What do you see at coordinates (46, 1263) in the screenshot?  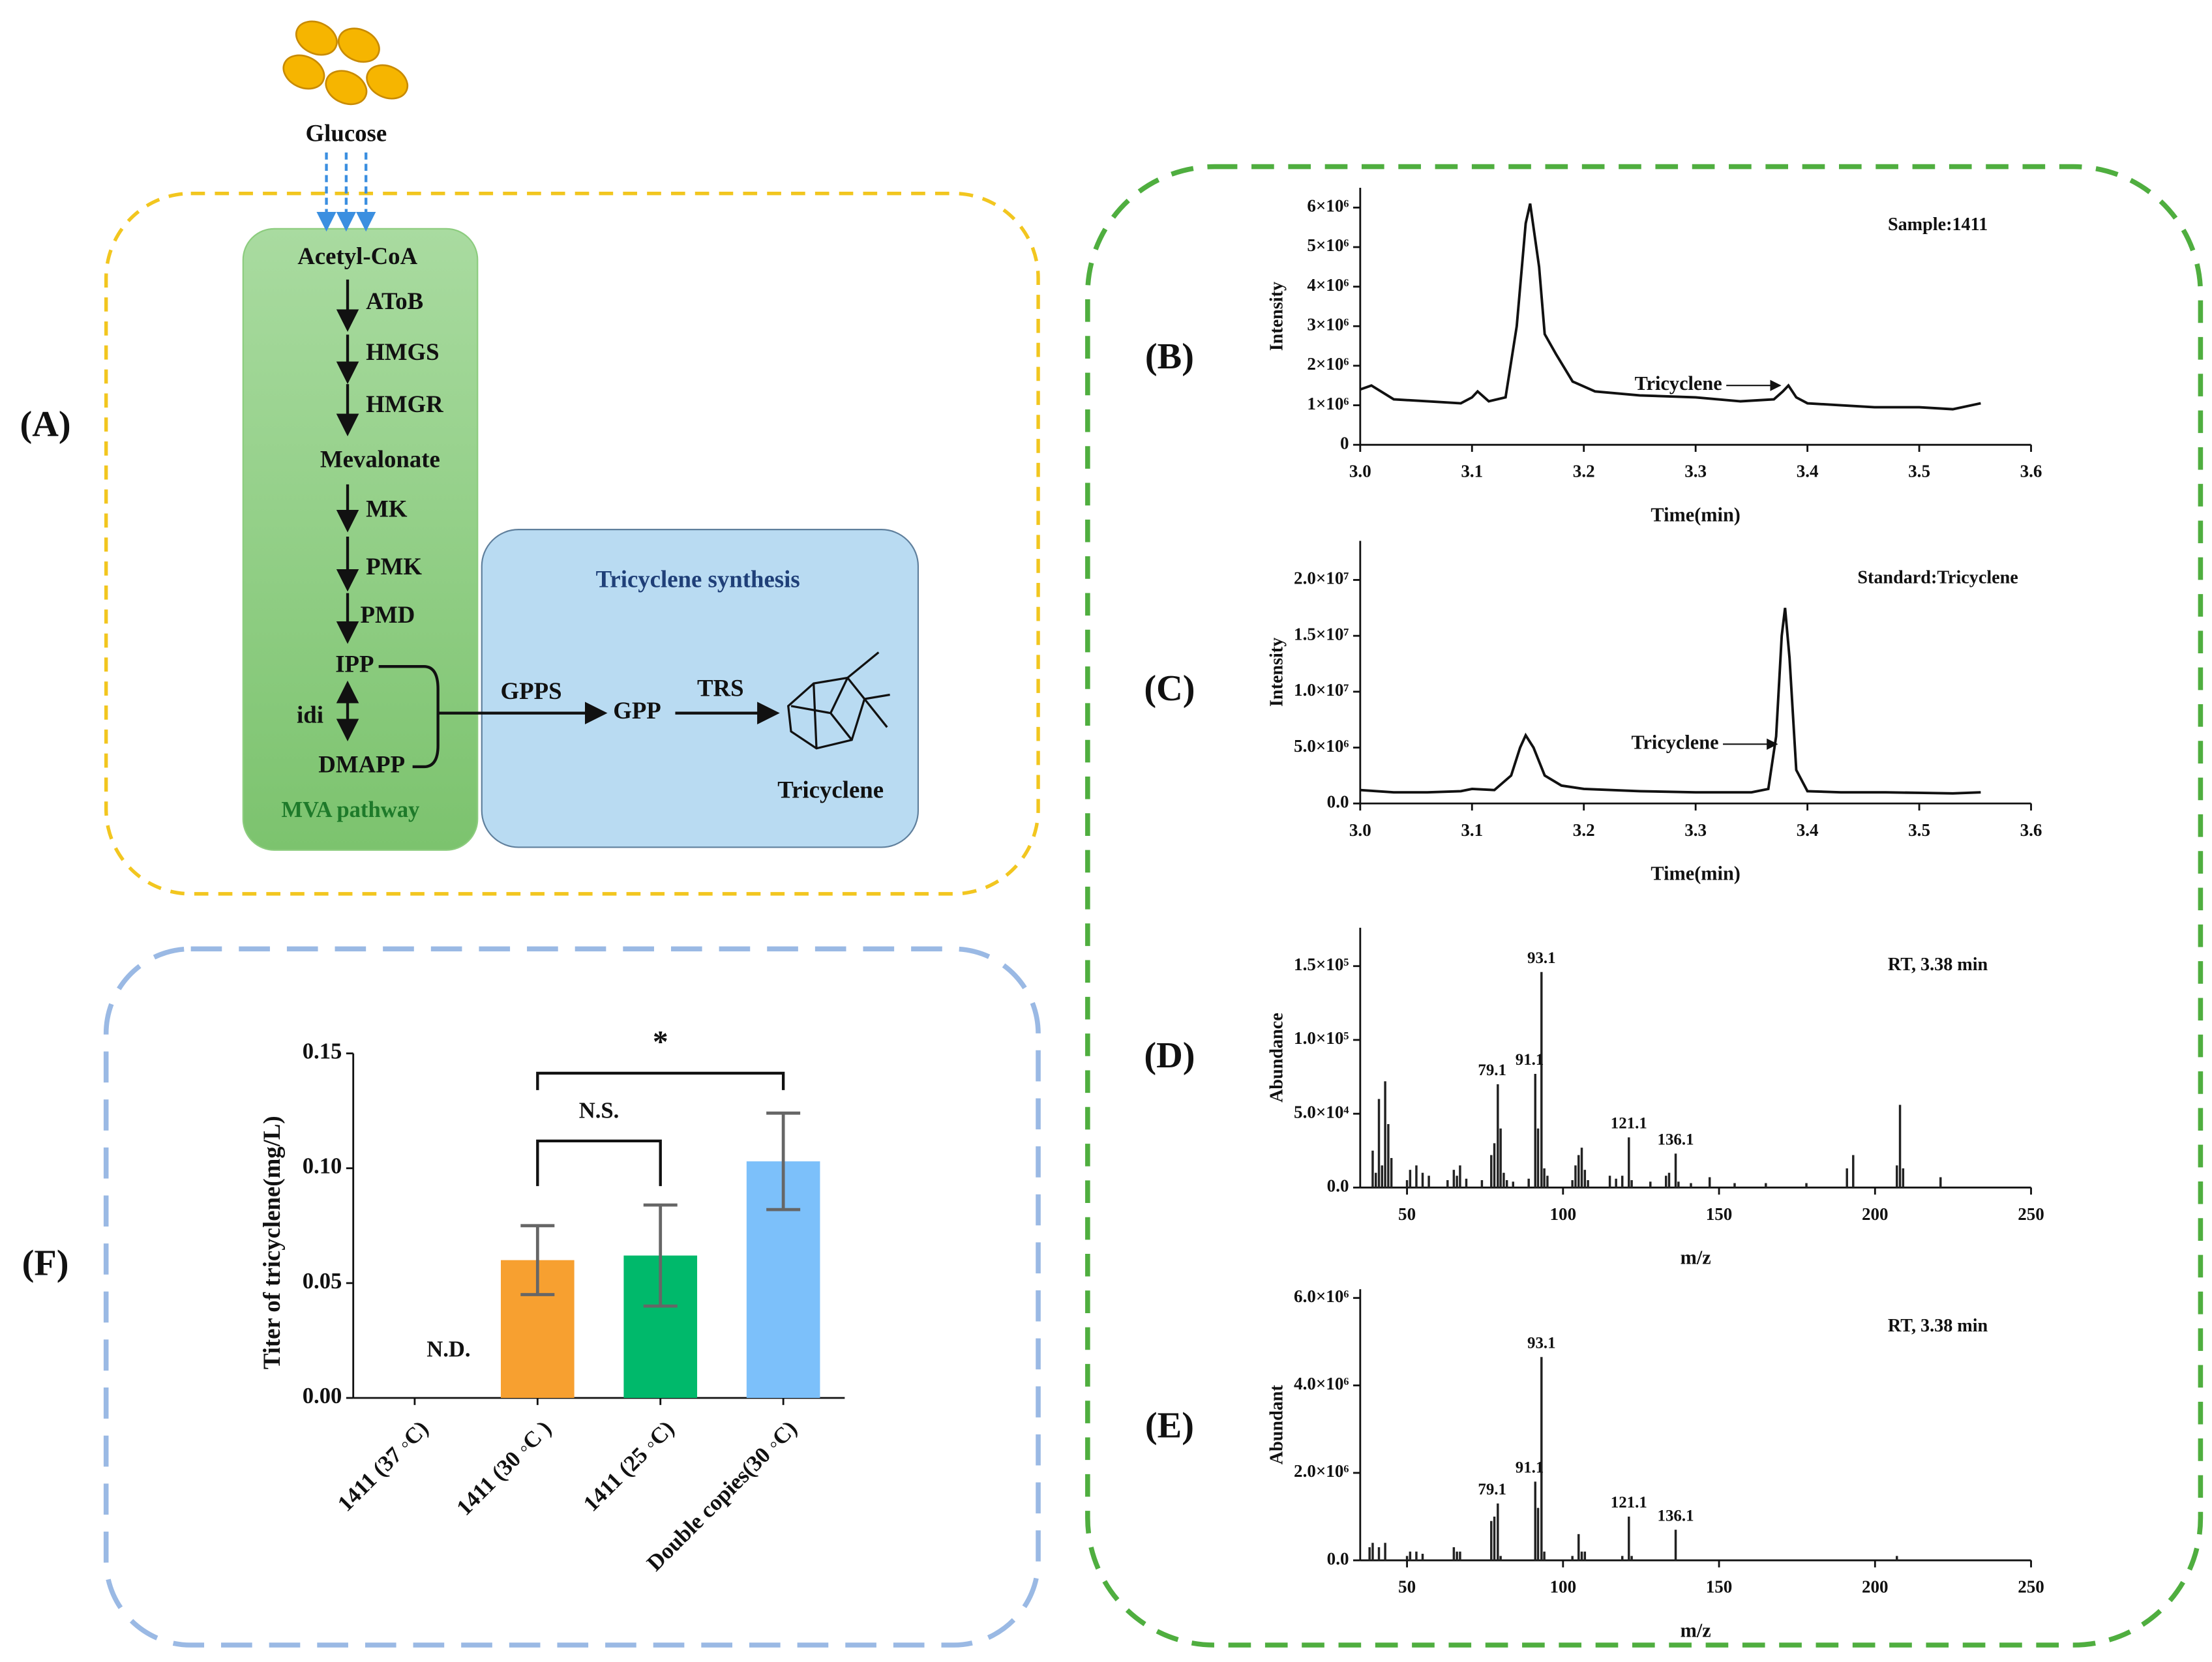 I see `panel-label: (F)` at bounding box center [46, 1263].